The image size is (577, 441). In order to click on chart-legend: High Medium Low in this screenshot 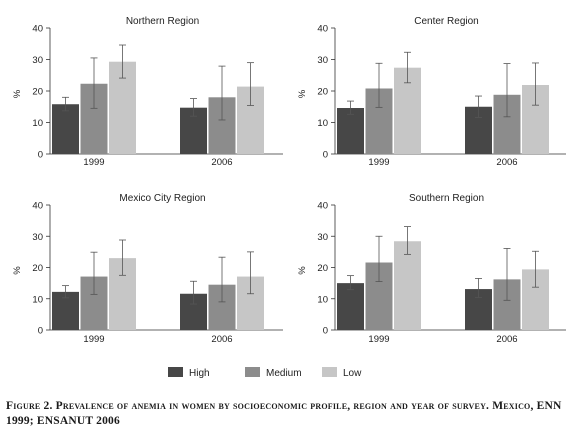, I will do `click(265, 373)`.